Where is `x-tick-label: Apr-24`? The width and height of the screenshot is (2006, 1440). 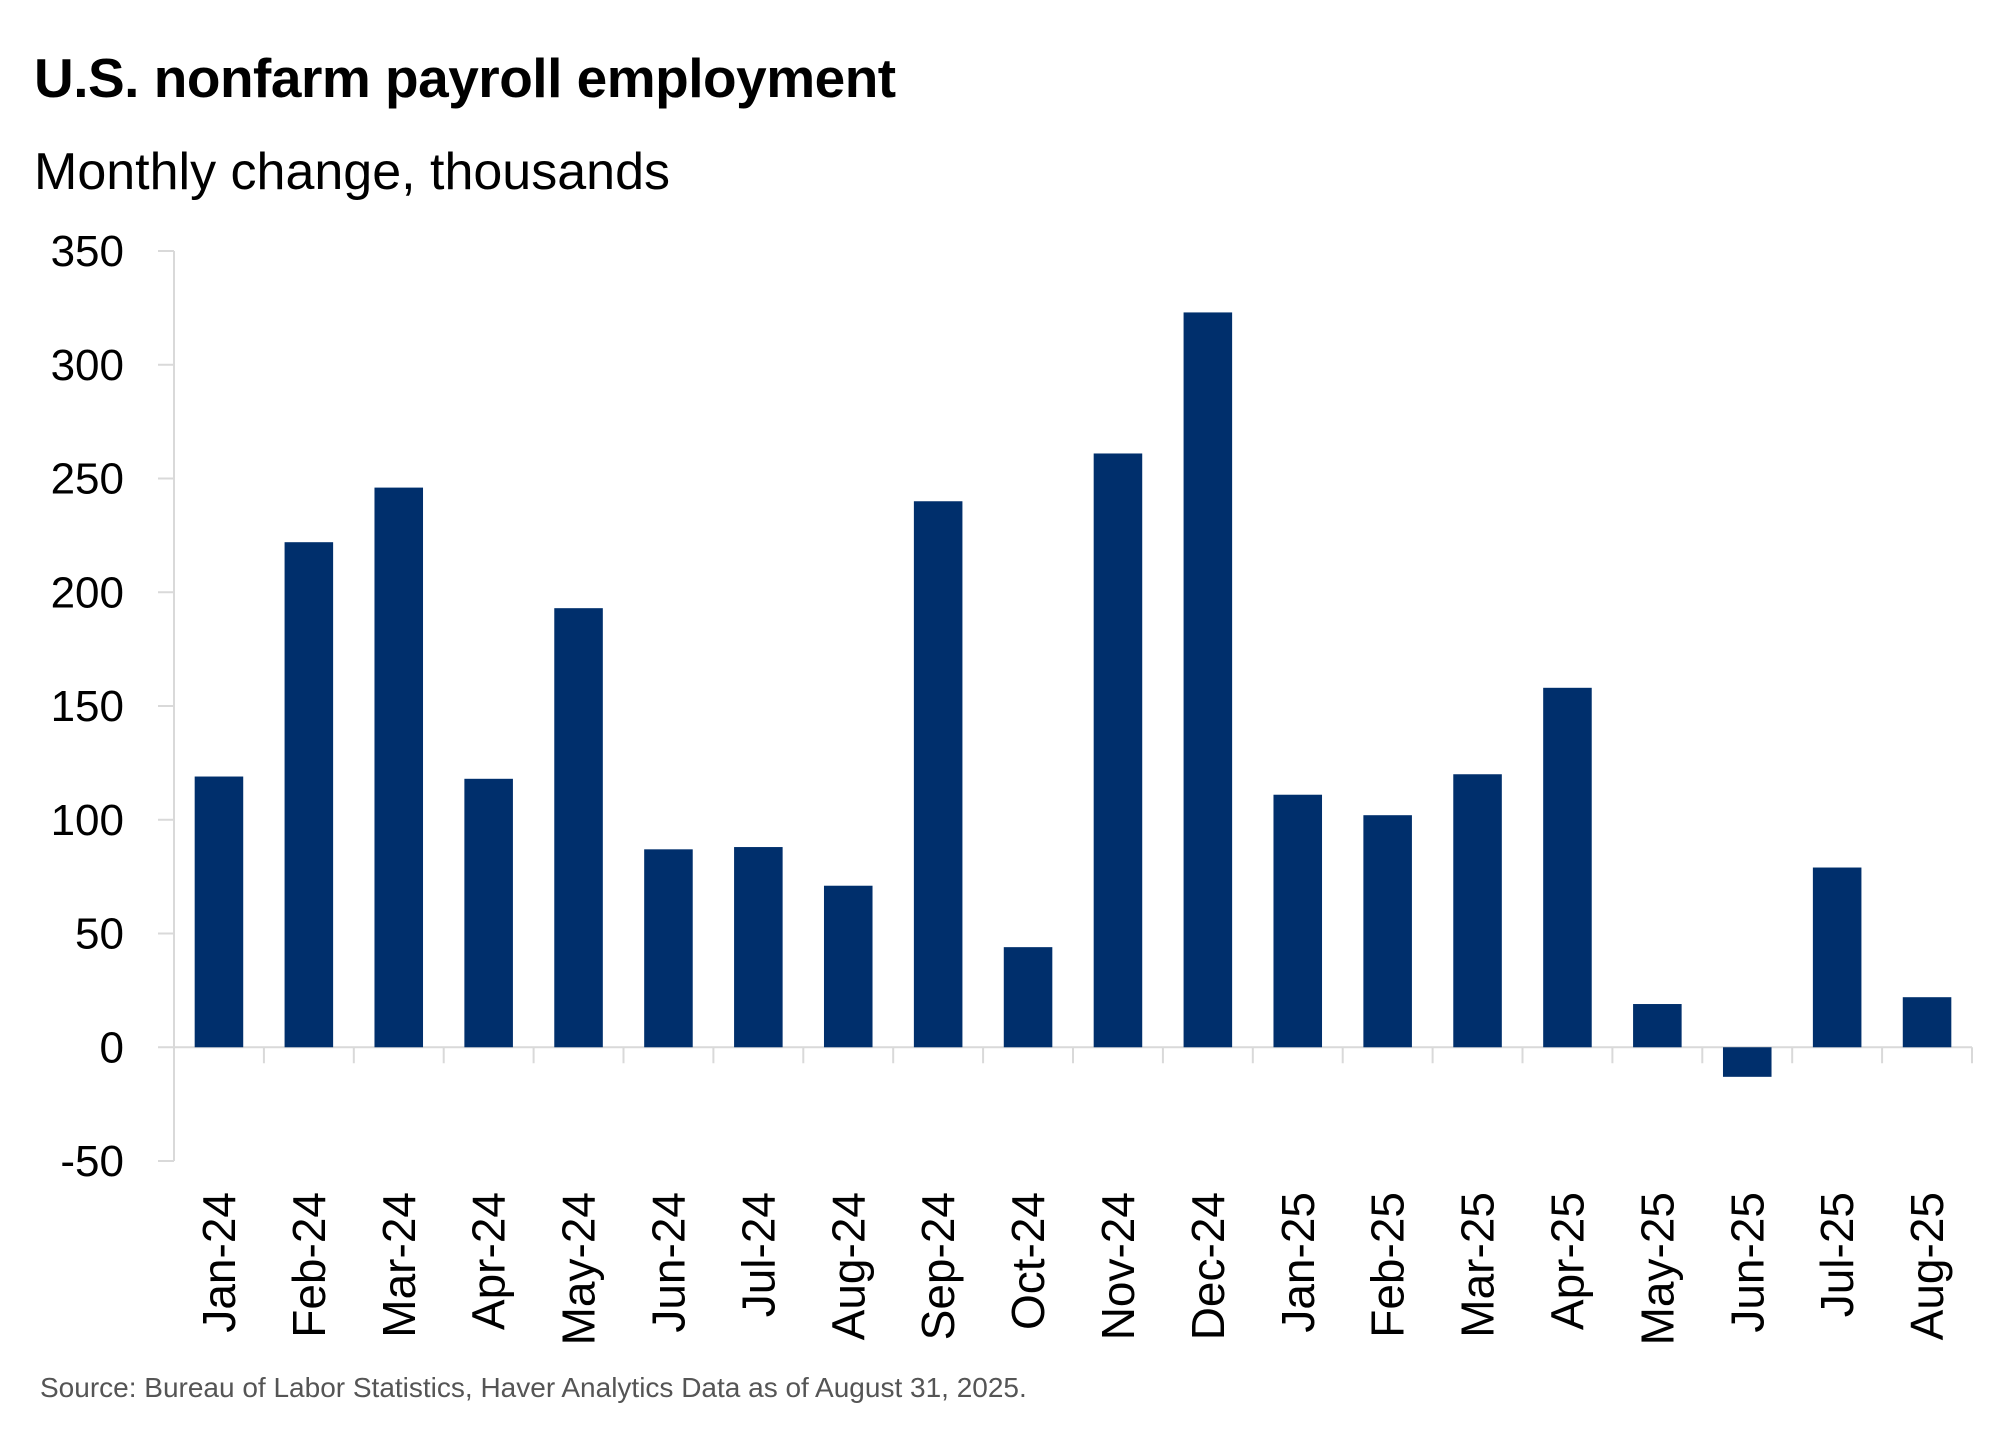
x-tick-label: Apr-24 is located at coordinates (489, 1261).